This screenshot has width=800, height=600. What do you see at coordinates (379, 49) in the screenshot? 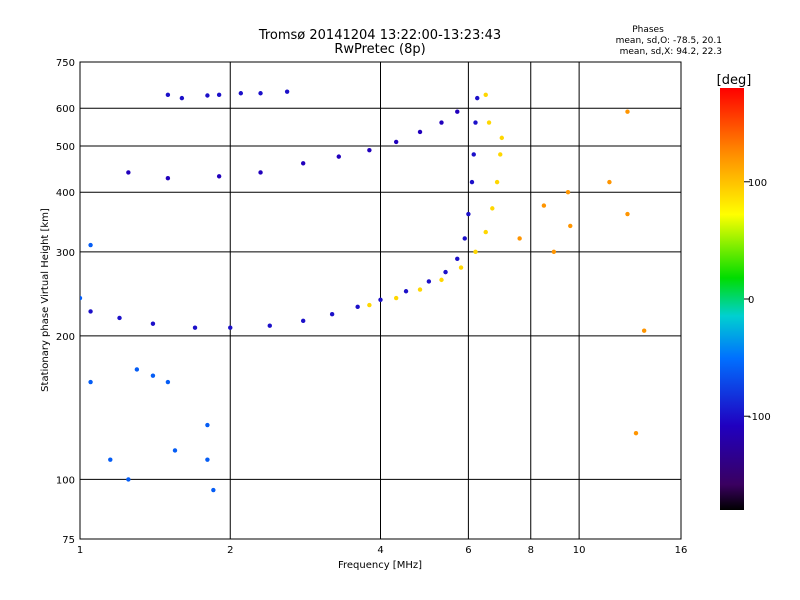
I see `chart-subtitle: RwPretec (8p)` at bounding box center [379, 49].